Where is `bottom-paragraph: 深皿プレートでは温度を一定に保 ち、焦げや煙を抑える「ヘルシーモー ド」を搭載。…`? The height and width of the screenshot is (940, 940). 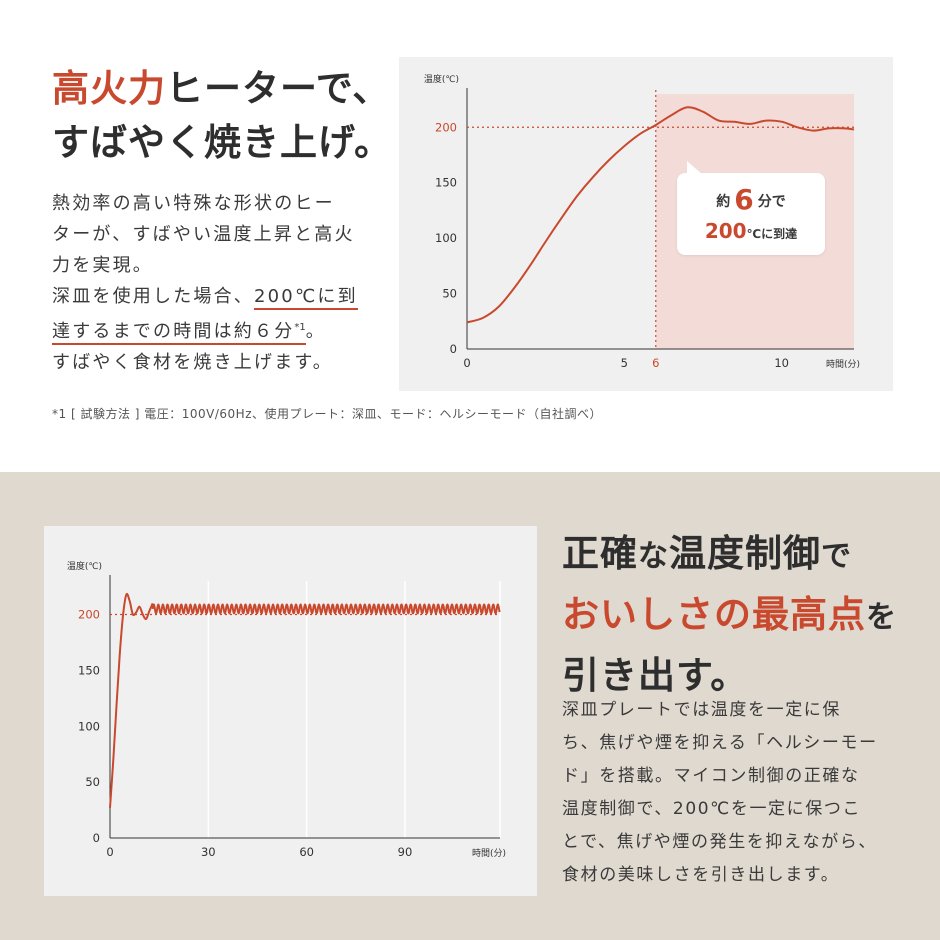 bottom-paragraph: 深皿プレートでは温度を一定に保 ち、焦げや煙を抑える「ヘルシーモー ド」を搭載。… is located at coordinates (742, 793).